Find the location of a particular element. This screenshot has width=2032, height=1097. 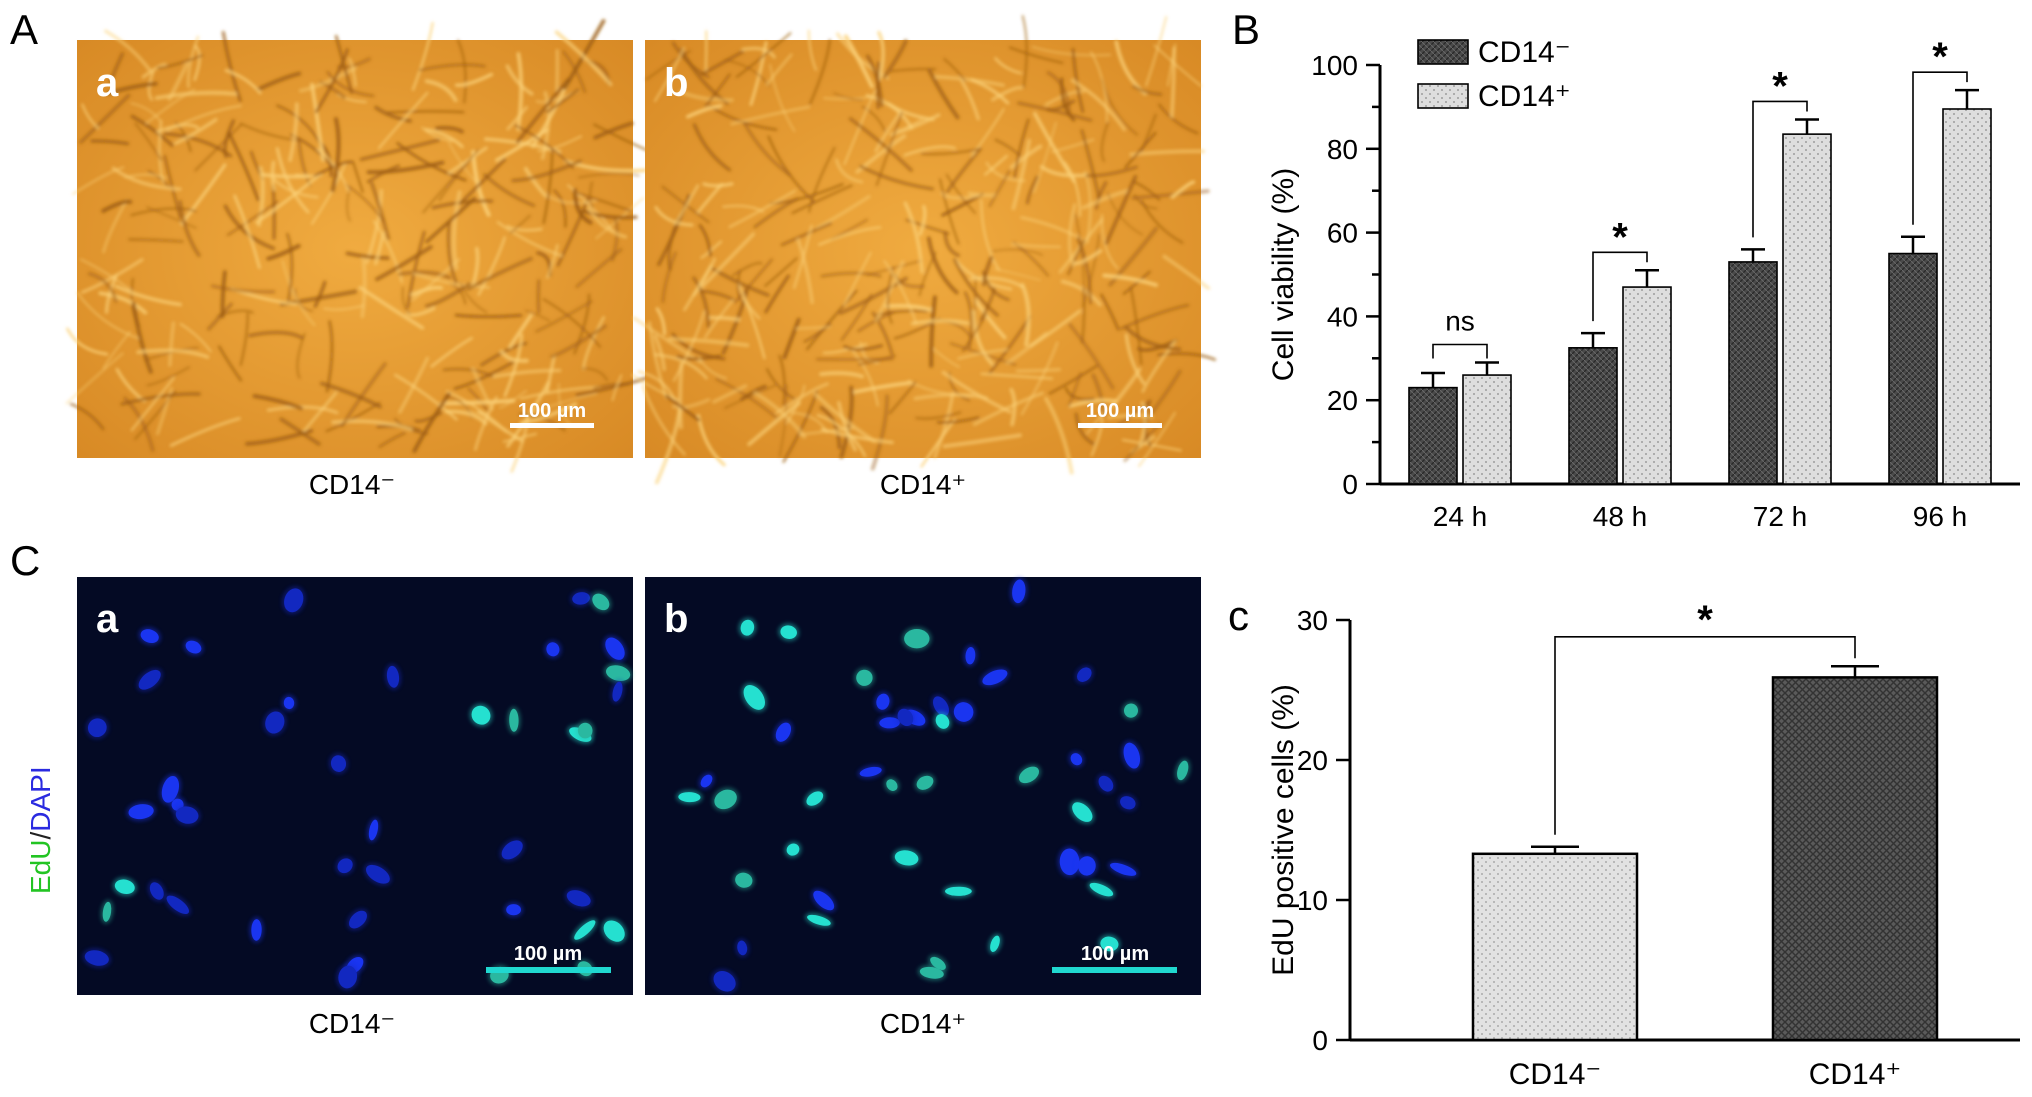

y-tick-label: 80 is located at coordinates (1342, 149).